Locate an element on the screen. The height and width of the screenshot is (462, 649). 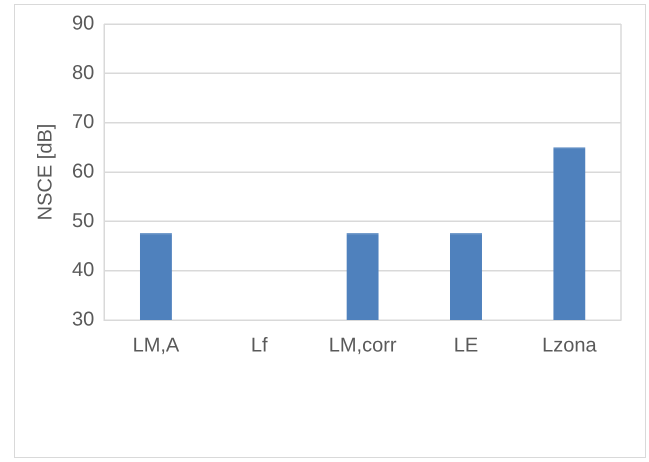
y-tick-label: 80 is located at coordinates (83, 73).